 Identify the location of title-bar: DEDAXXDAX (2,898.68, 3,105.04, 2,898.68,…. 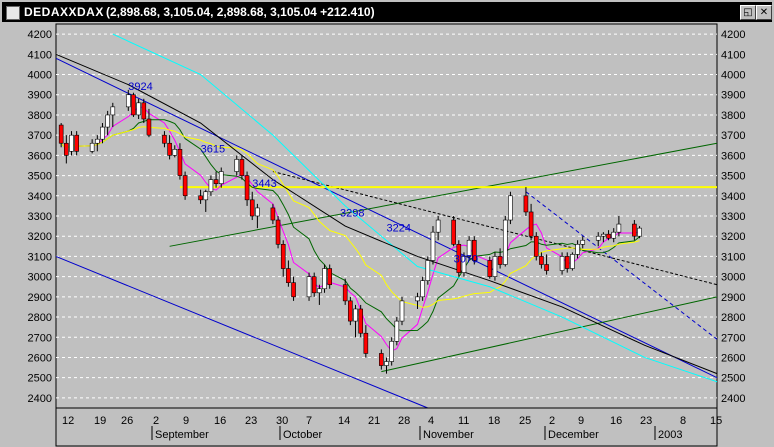
(387, 12).